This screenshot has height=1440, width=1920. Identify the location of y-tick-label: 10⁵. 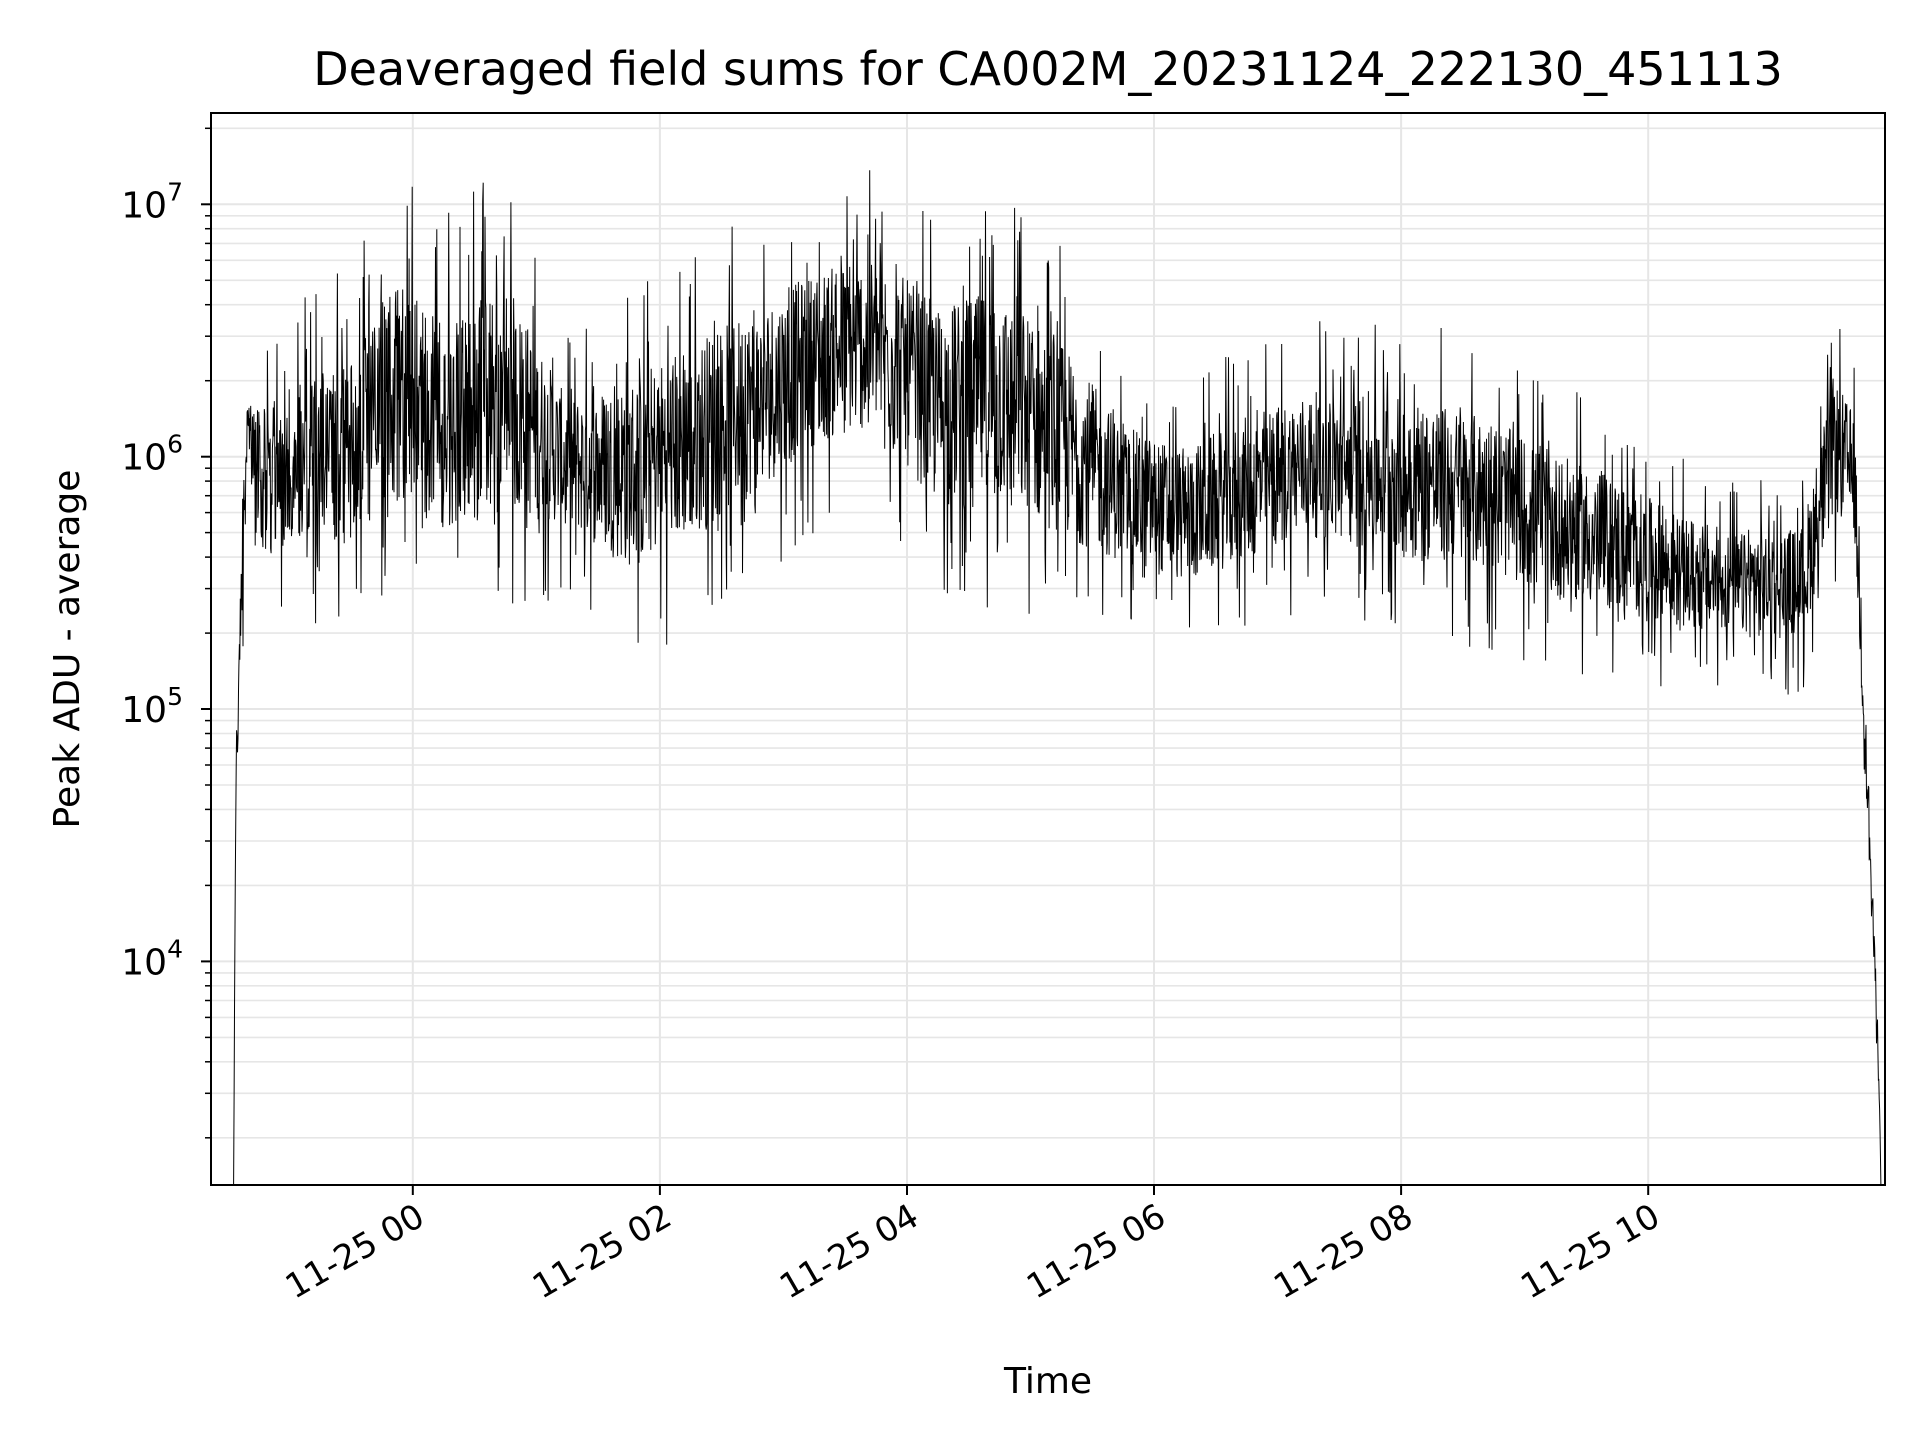
(152, 706).